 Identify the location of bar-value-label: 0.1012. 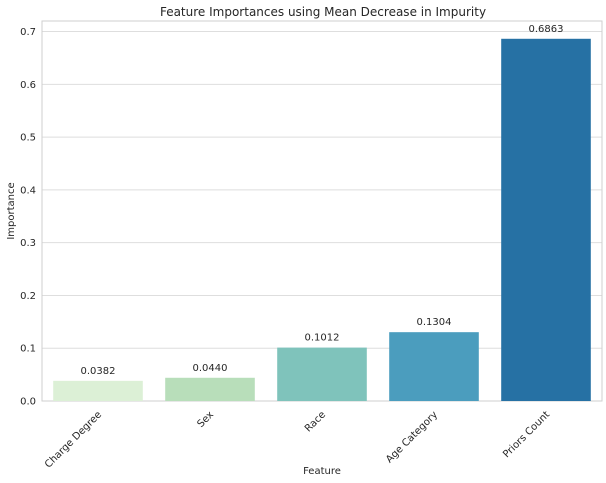
(322, 338).